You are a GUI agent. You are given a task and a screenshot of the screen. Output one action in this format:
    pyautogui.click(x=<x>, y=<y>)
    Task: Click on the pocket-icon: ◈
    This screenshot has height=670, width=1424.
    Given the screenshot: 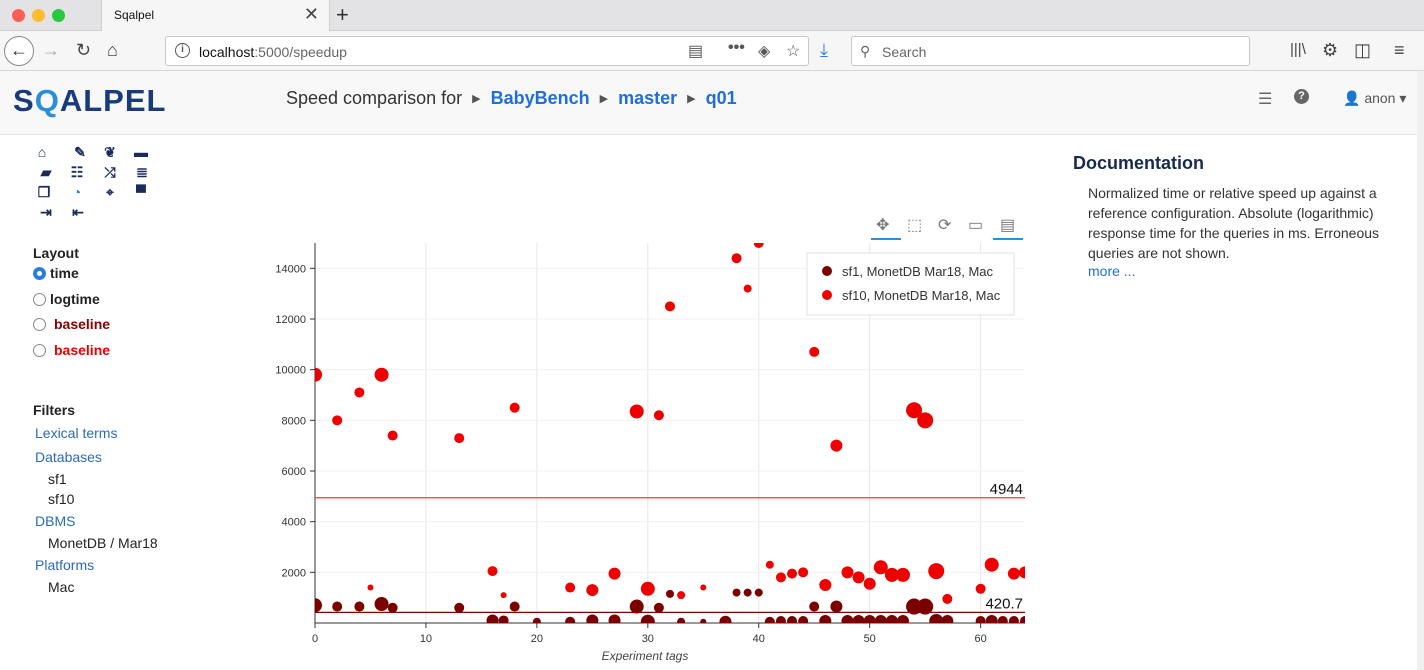 What is the action you would take?
    pyautogui.click(x=764, y=51)
    